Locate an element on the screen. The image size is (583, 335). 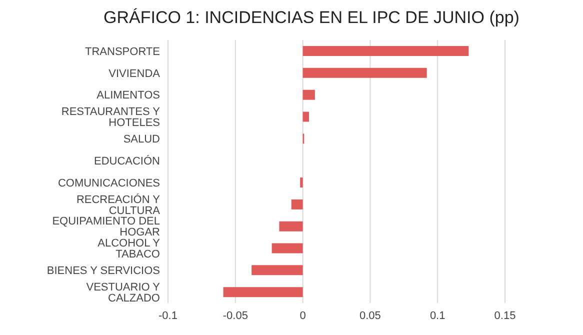
x-tick-label: -0.05 is located at coordinates (235, 316).